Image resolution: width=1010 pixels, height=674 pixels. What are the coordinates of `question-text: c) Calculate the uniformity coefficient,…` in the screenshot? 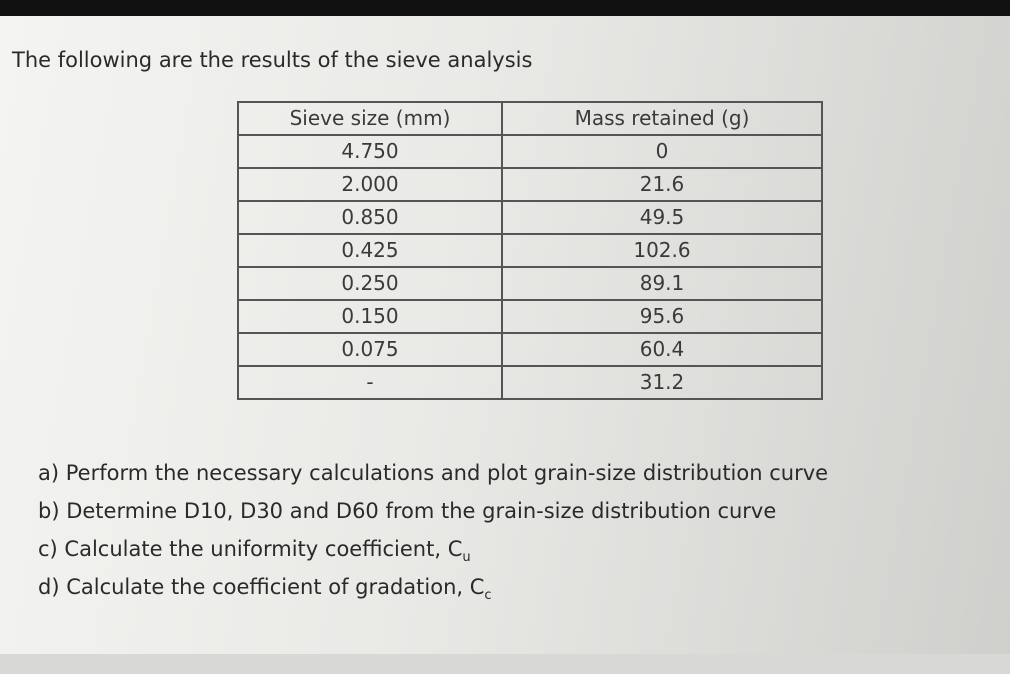 It's located at (250, 549).